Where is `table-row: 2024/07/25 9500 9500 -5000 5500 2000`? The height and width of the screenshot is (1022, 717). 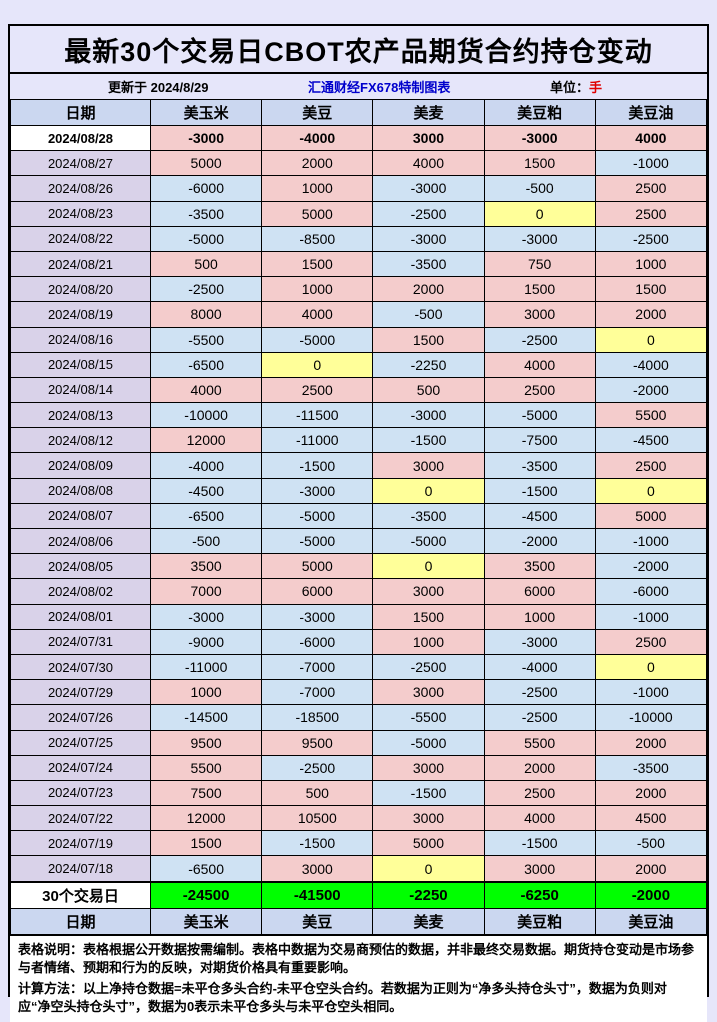 table-row: 2024/07/25 9500 9500 -5000 5500 2000 is located at coordinates (359, 742).